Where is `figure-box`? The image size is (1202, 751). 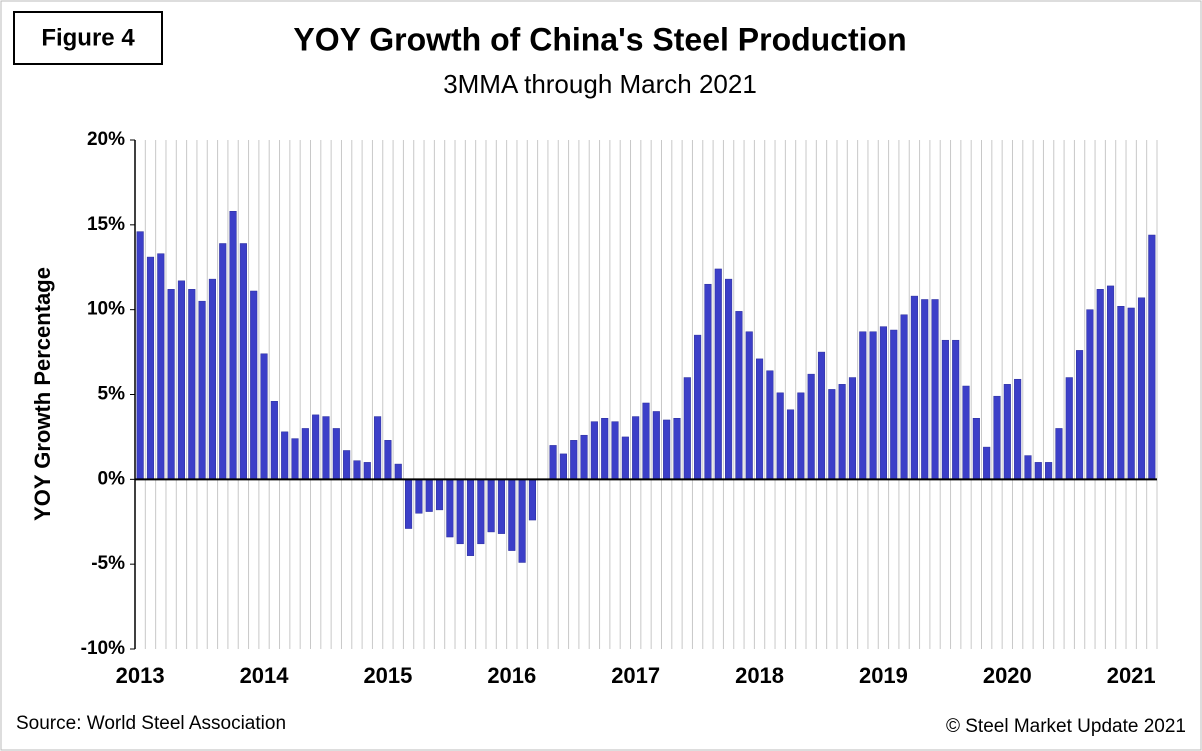
figure-box is located at coordinates (88, 38).